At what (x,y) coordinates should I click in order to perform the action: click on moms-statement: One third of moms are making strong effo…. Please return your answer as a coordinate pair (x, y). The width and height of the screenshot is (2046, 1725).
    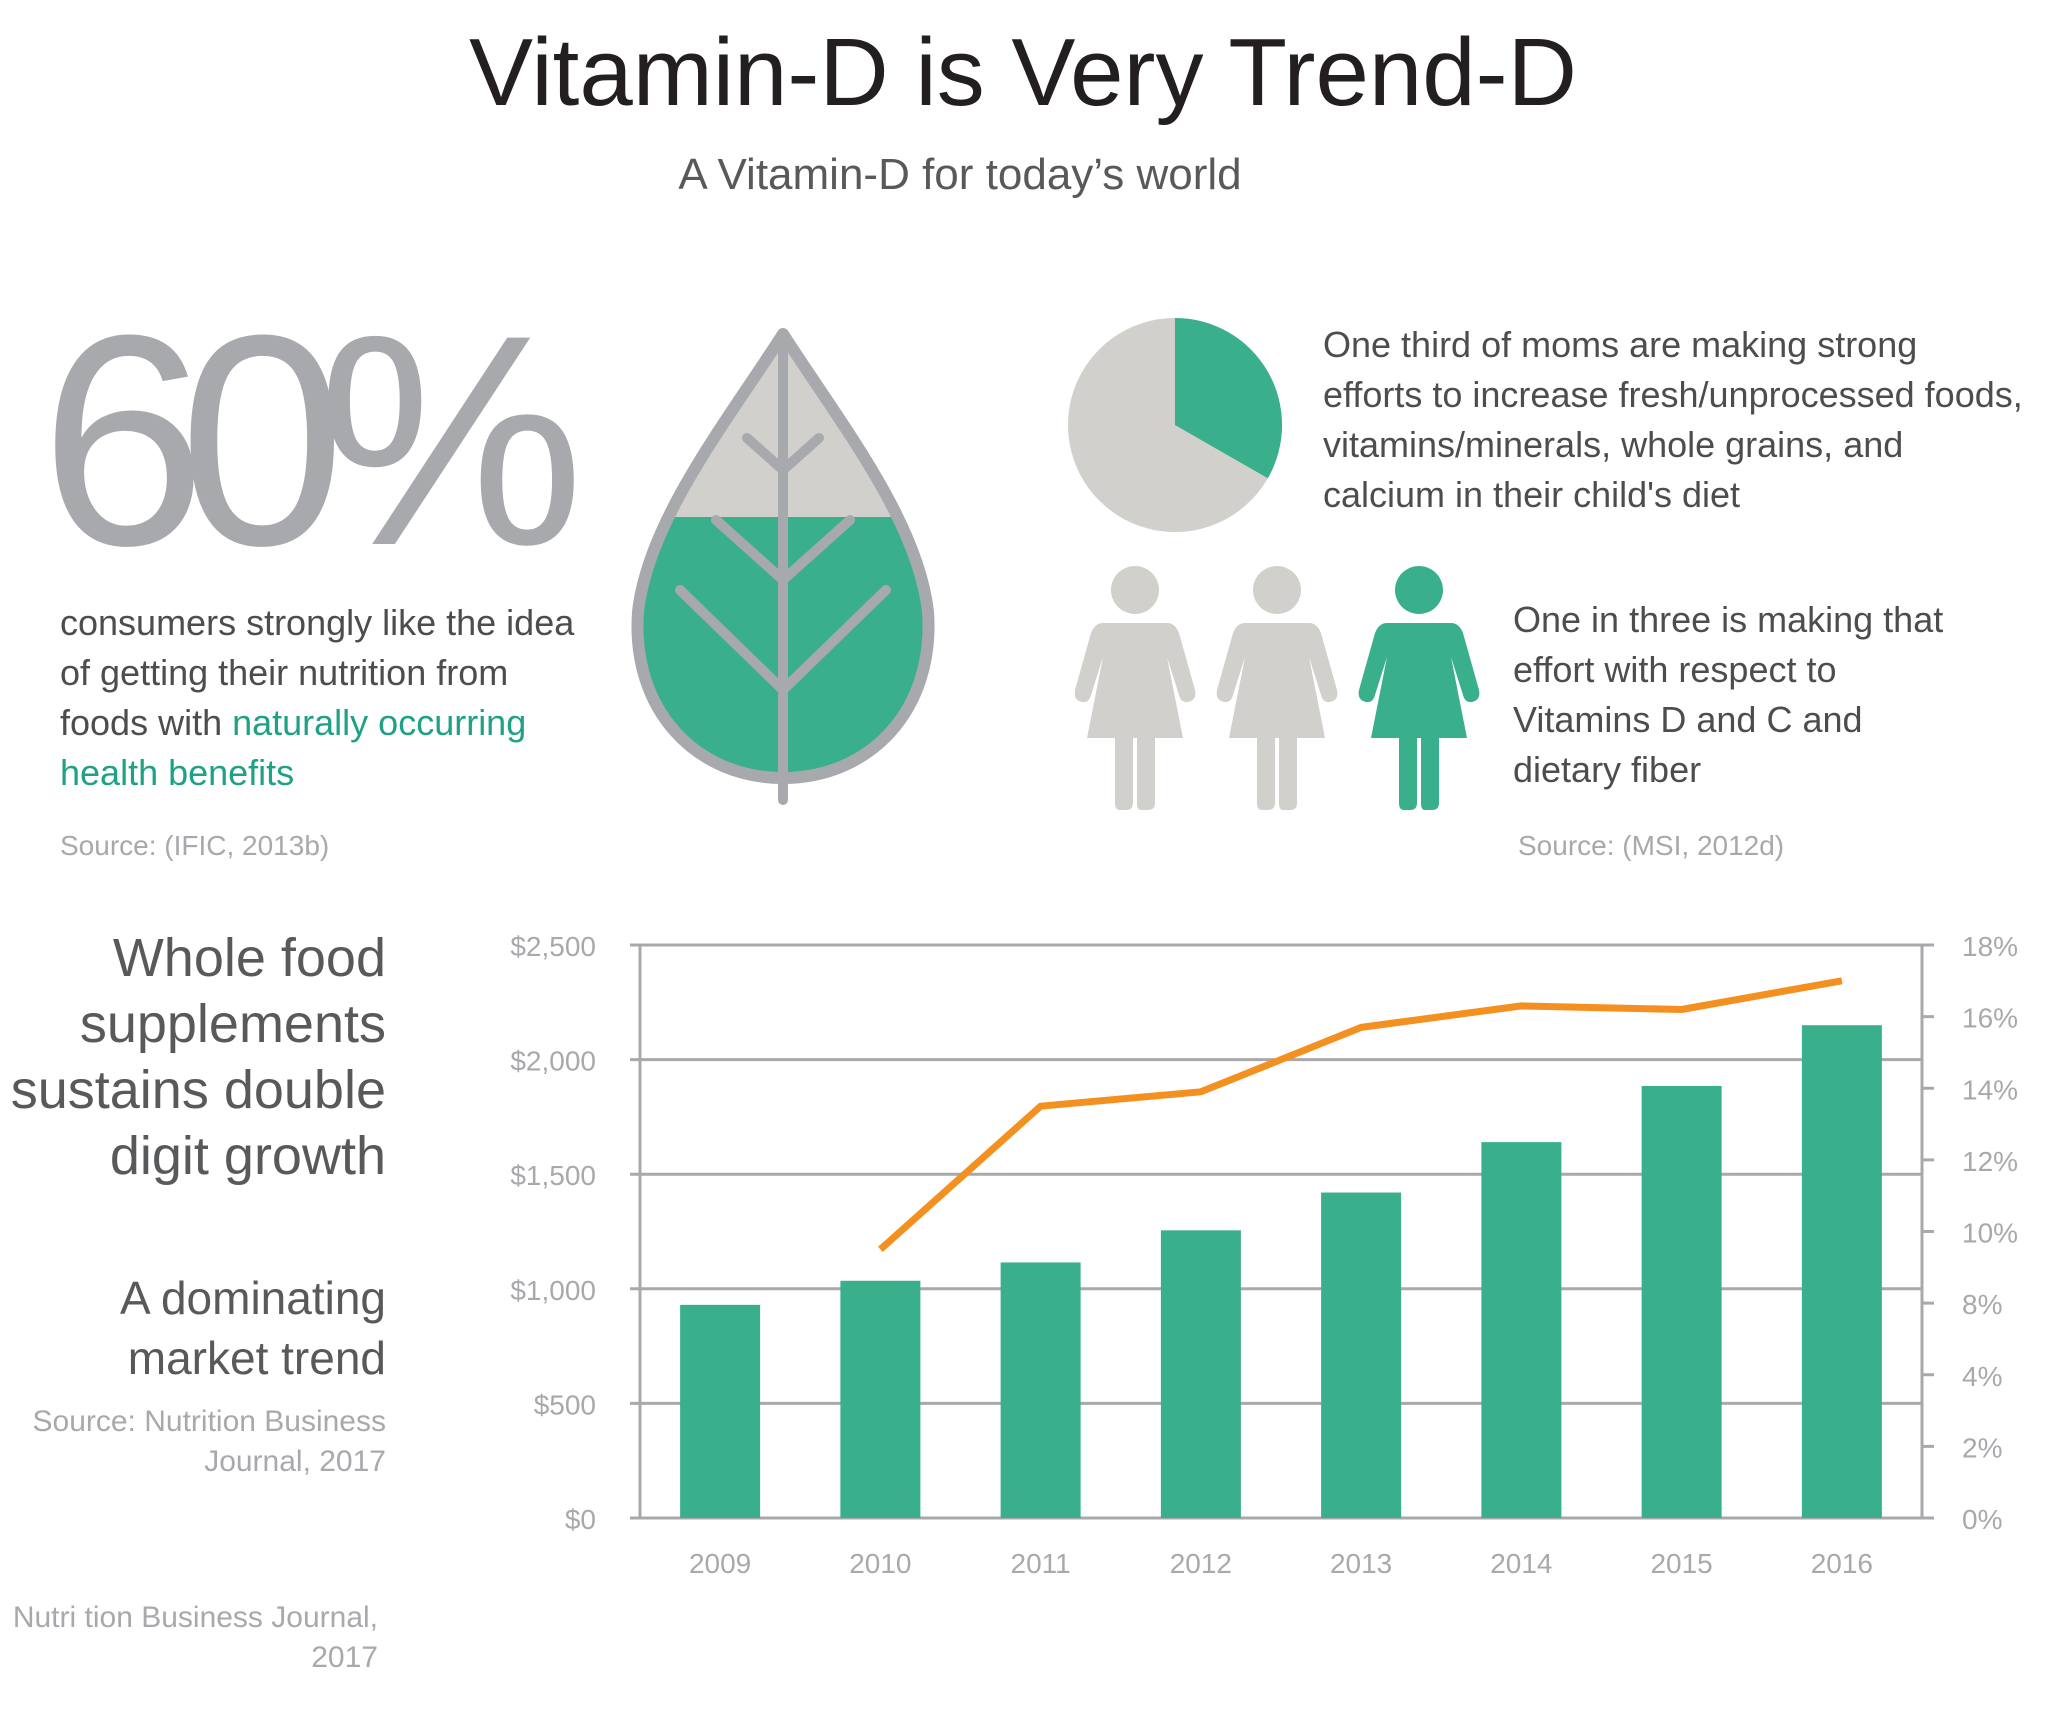
    Looking at the image, I should click on (1673, 419).